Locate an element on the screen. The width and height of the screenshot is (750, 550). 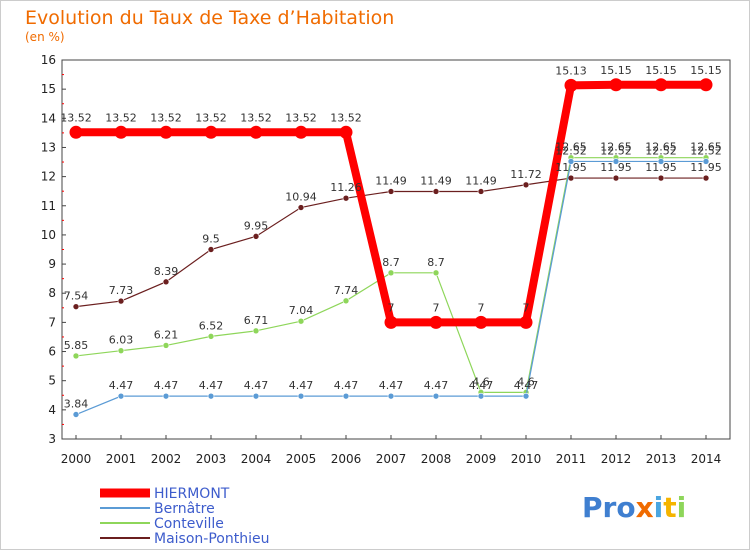
legend-label: HIERMONT is located at coordinates (192, 494).